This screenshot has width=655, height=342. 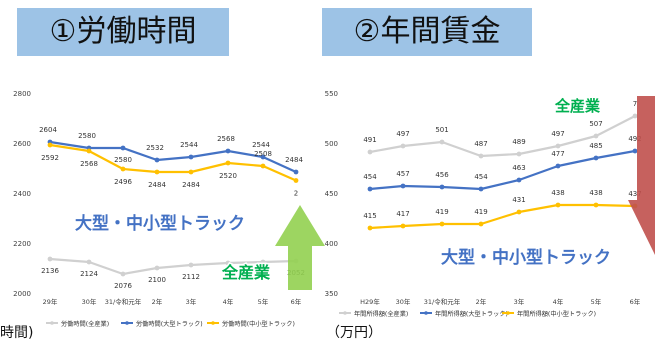 What do you see at coordinates (296, 194) in the screenshot?
I see `data-label: 2` at bounding box center [296, 194].